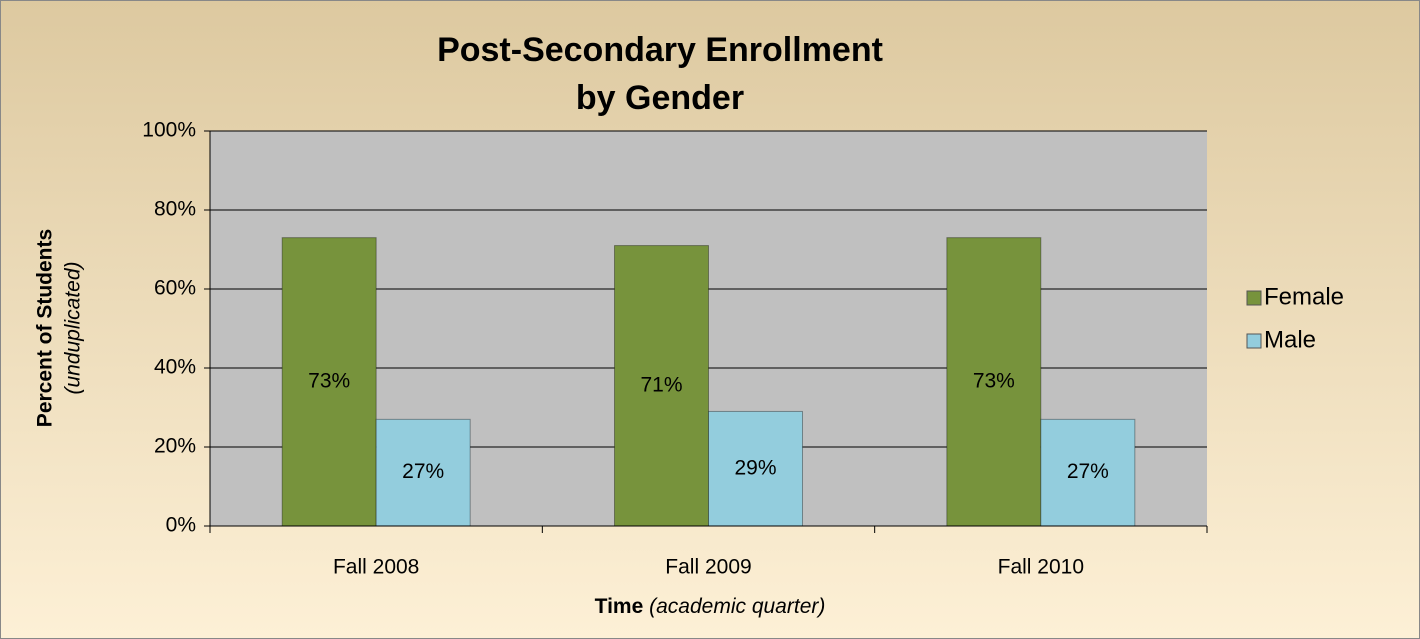 The width and height of the screenshot is (1420, 639). Describe the element at coordinates (59, 328) in the screenshot. I see `y-axis-title: Percent of Students (unduplicated)` at that location.